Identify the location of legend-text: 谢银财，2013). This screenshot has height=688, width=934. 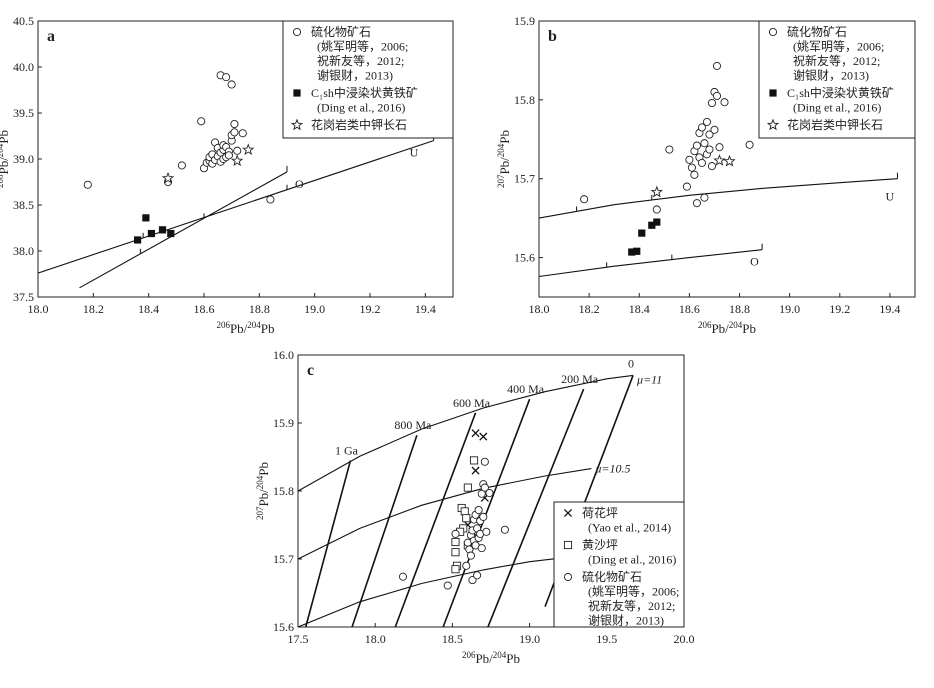
(831, 75).